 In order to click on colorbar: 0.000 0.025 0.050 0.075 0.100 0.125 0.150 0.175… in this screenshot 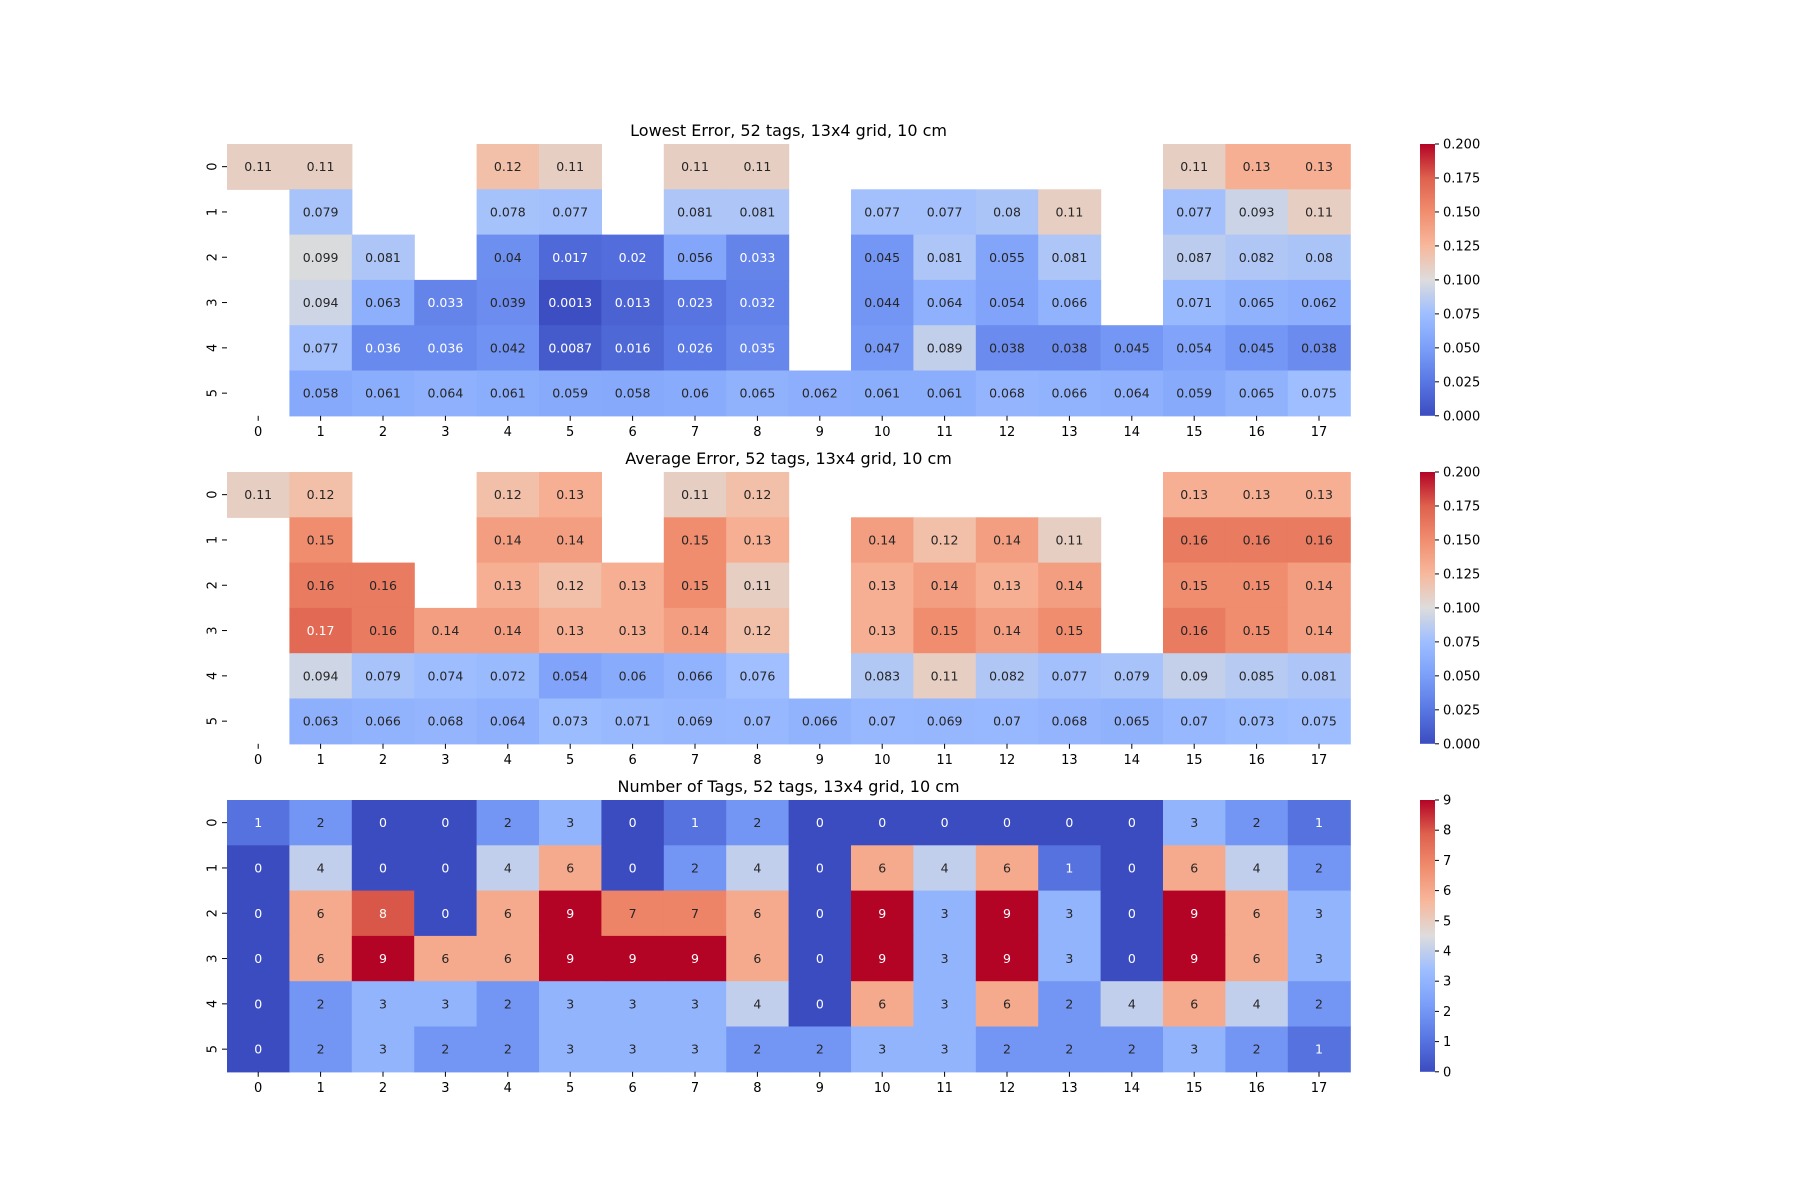, I will do `click(1450, 609)`.